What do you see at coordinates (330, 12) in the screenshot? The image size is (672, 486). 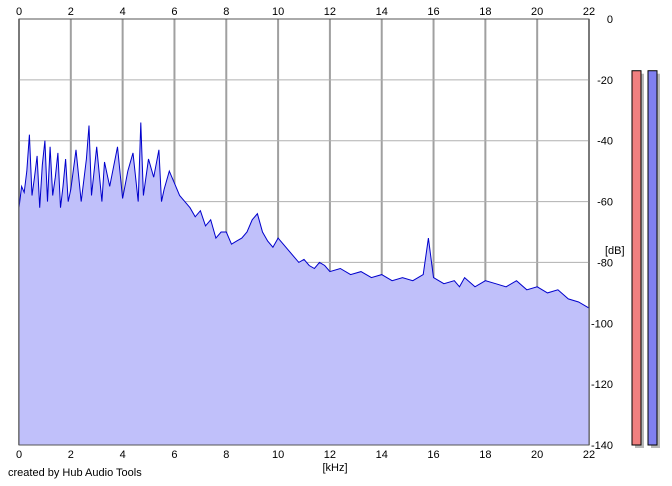 I see `x-tick-top-6: 12` at bounding box center [330, 12].